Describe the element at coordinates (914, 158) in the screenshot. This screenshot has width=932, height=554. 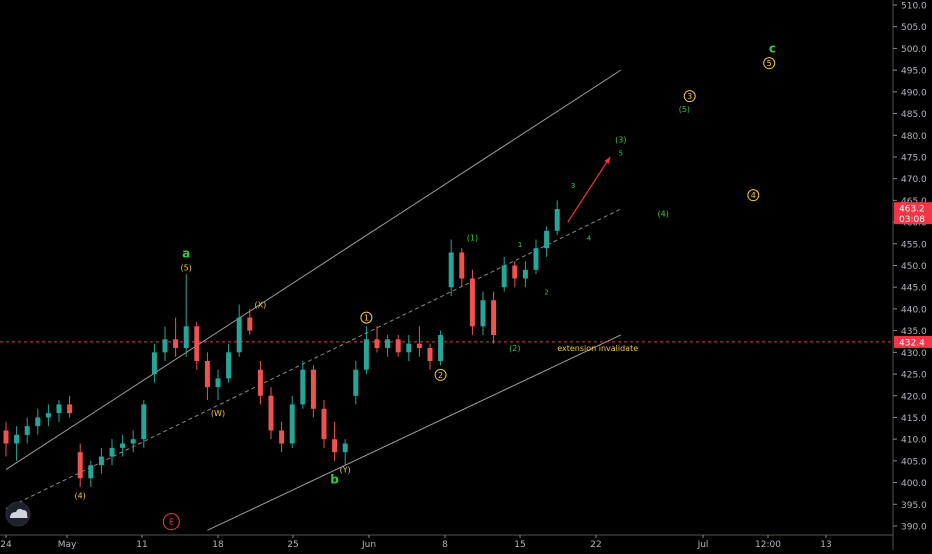
I see `y-tick-label: 475.0` at that location.